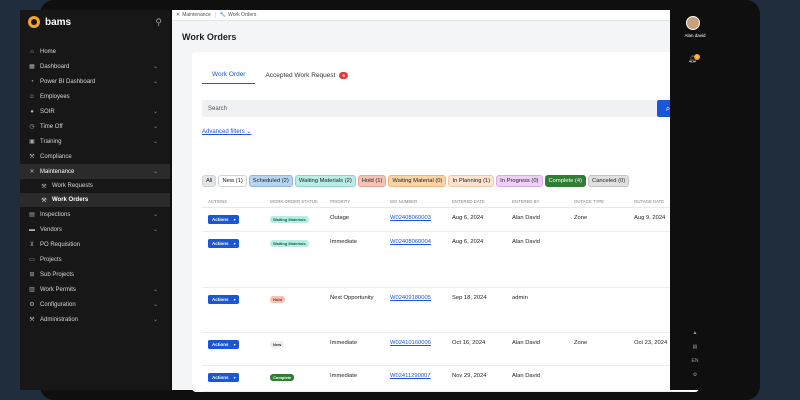 This screenshot has height=400, width=800. What do you see at coordinates (59, 319) in the screenshot?
I see `sidebar-item-label: Administration` at bounding box center [59, 319].